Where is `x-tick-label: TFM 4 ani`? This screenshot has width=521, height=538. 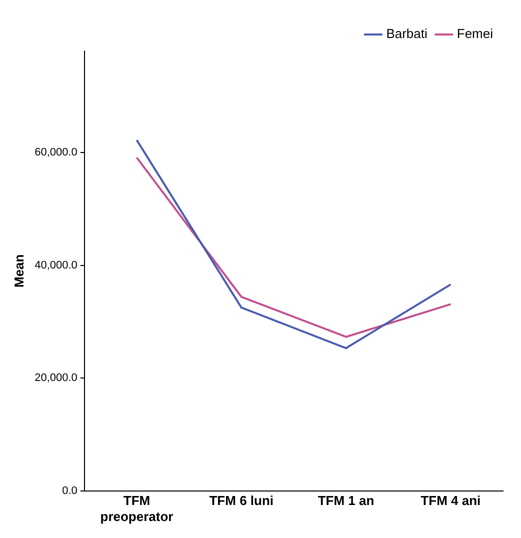
x-tick-label: TFM 4 ani is located at coordinates (450, 500).